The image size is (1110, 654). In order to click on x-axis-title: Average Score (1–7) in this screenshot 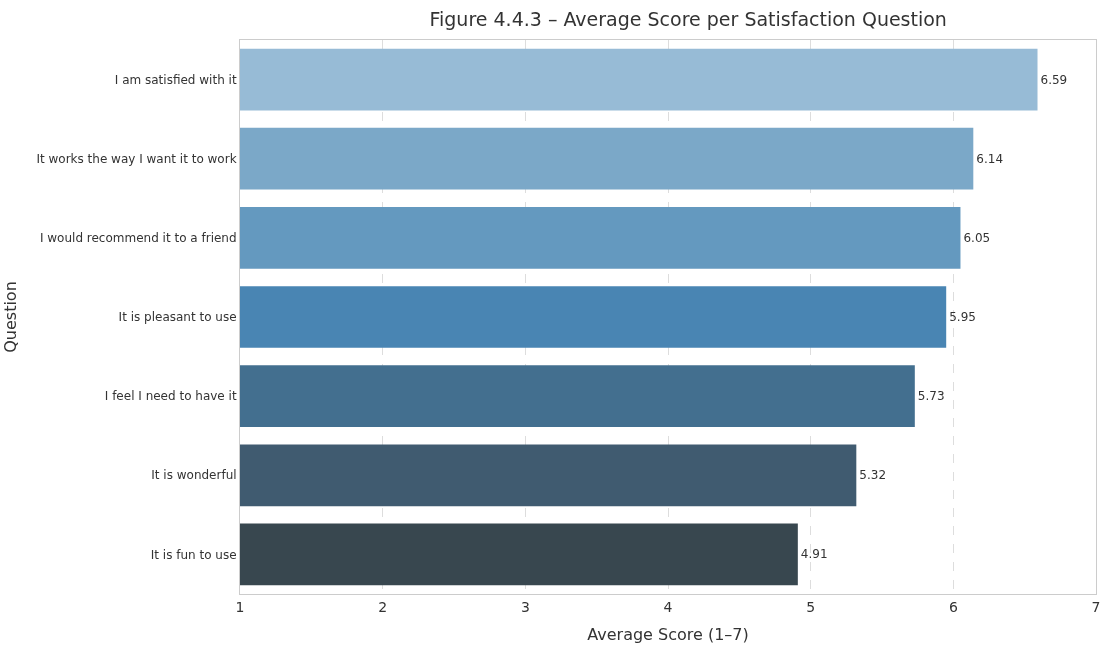, I will do `click(668, 635)`.